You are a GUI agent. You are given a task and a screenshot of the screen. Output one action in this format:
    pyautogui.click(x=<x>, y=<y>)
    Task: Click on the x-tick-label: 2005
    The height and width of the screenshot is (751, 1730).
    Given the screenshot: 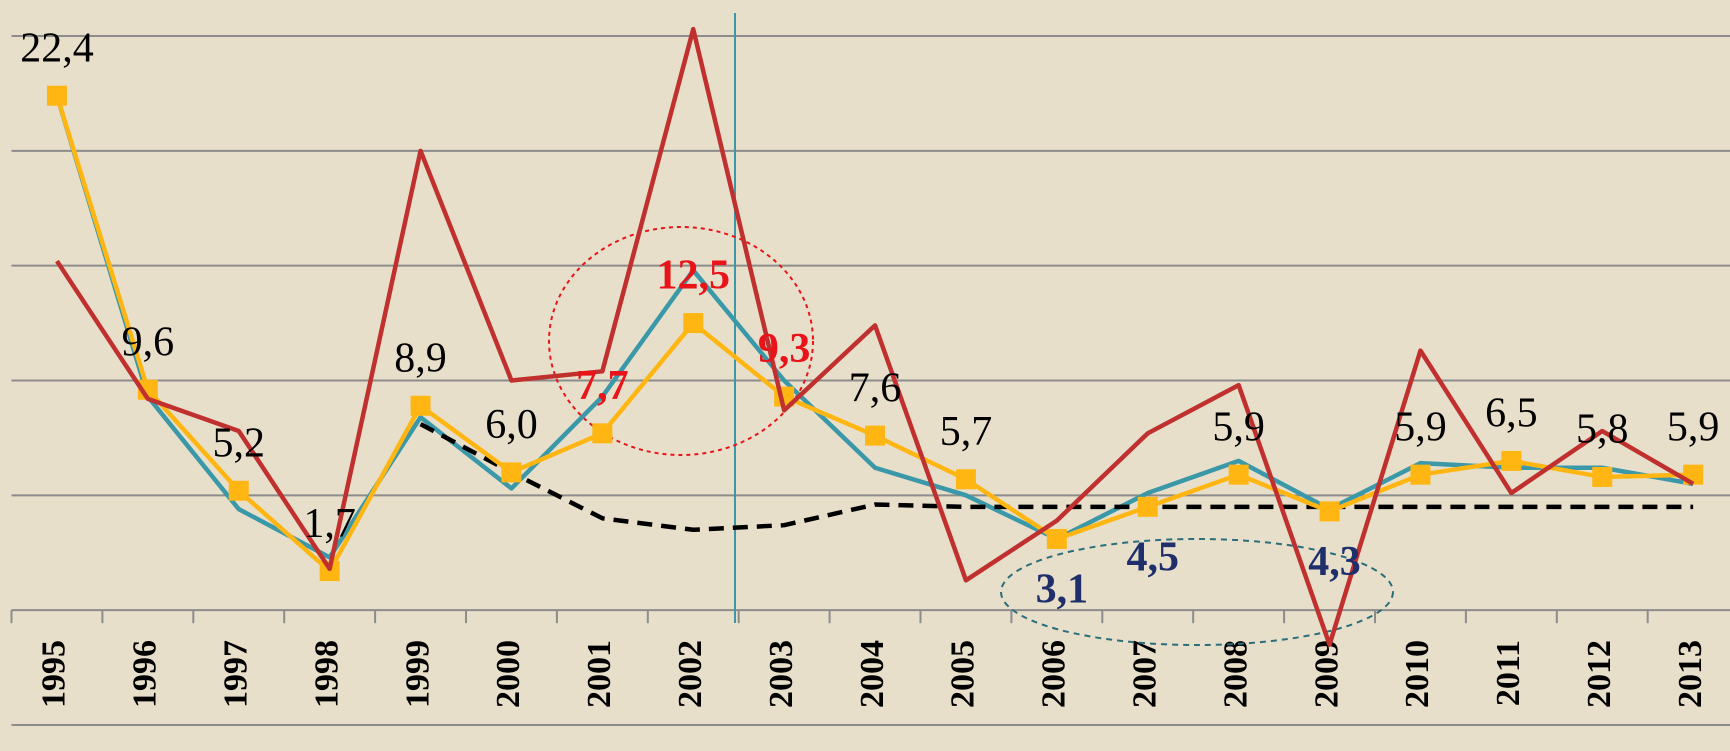 What is the action you would take?
    pyautogui.click(x=963, y=674)
    